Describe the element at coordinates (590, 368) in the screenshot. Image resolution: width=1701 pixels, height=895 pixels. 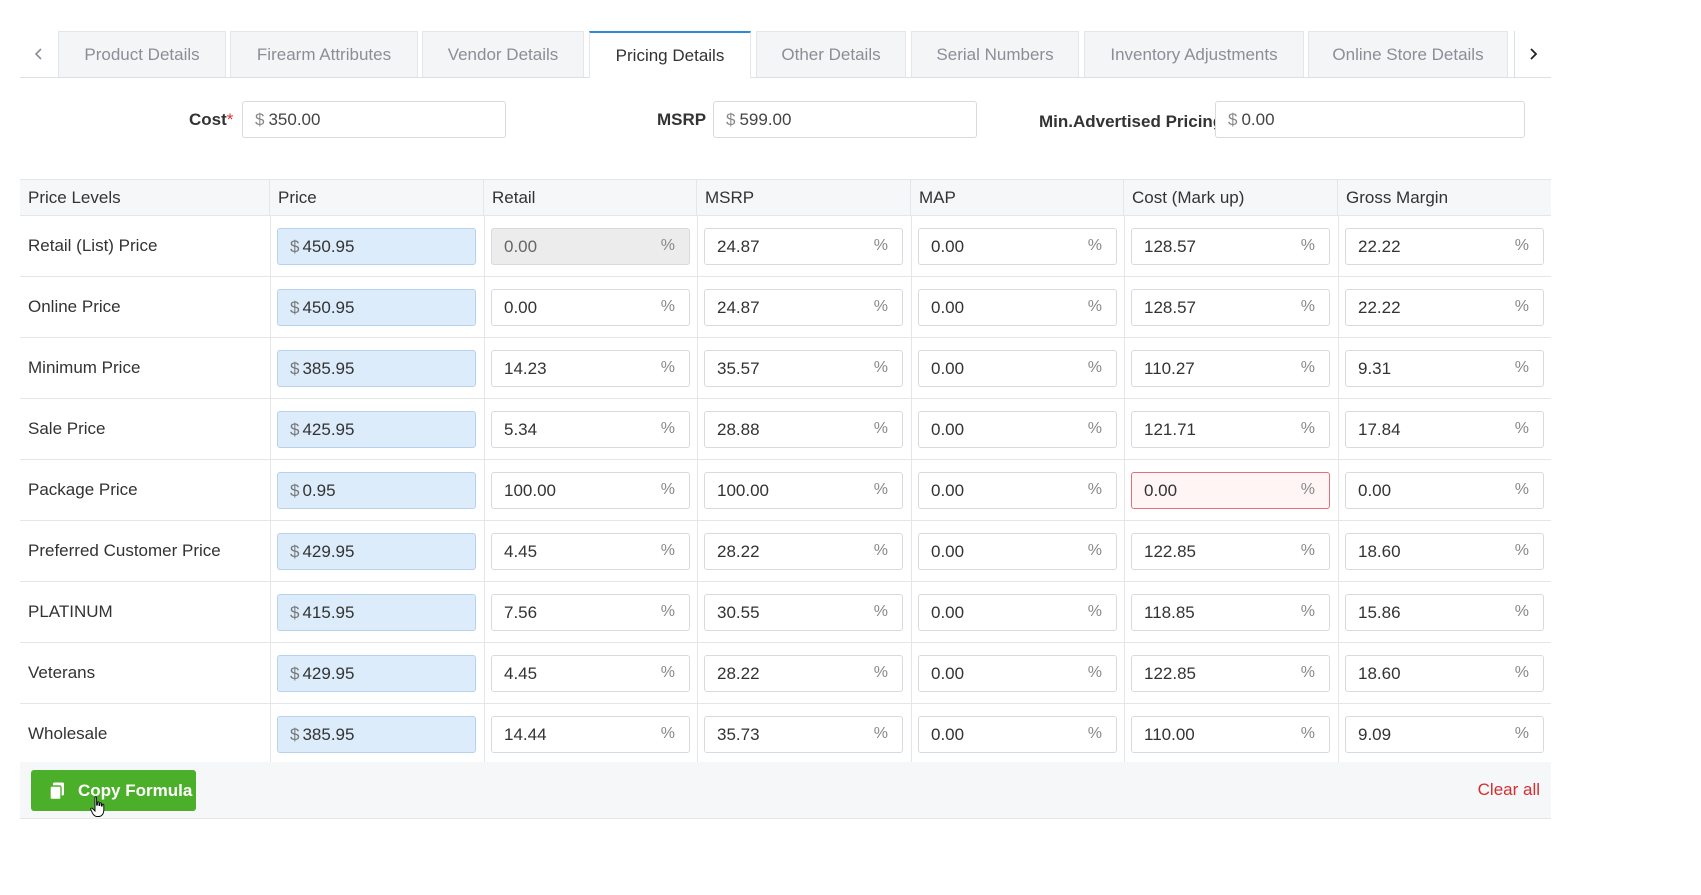
I see `retail-percent-input: 14.23%` at that location.